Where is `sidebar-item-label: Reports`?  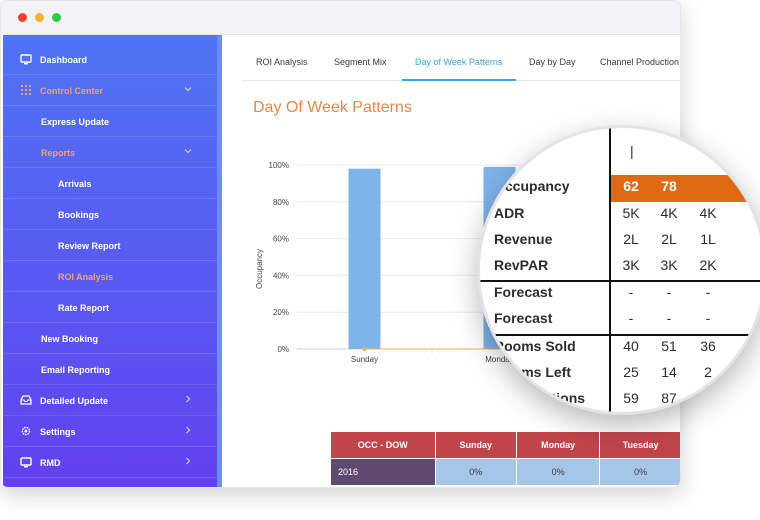
sidebar-item-label: Reports is located at coordinates (58, 153).